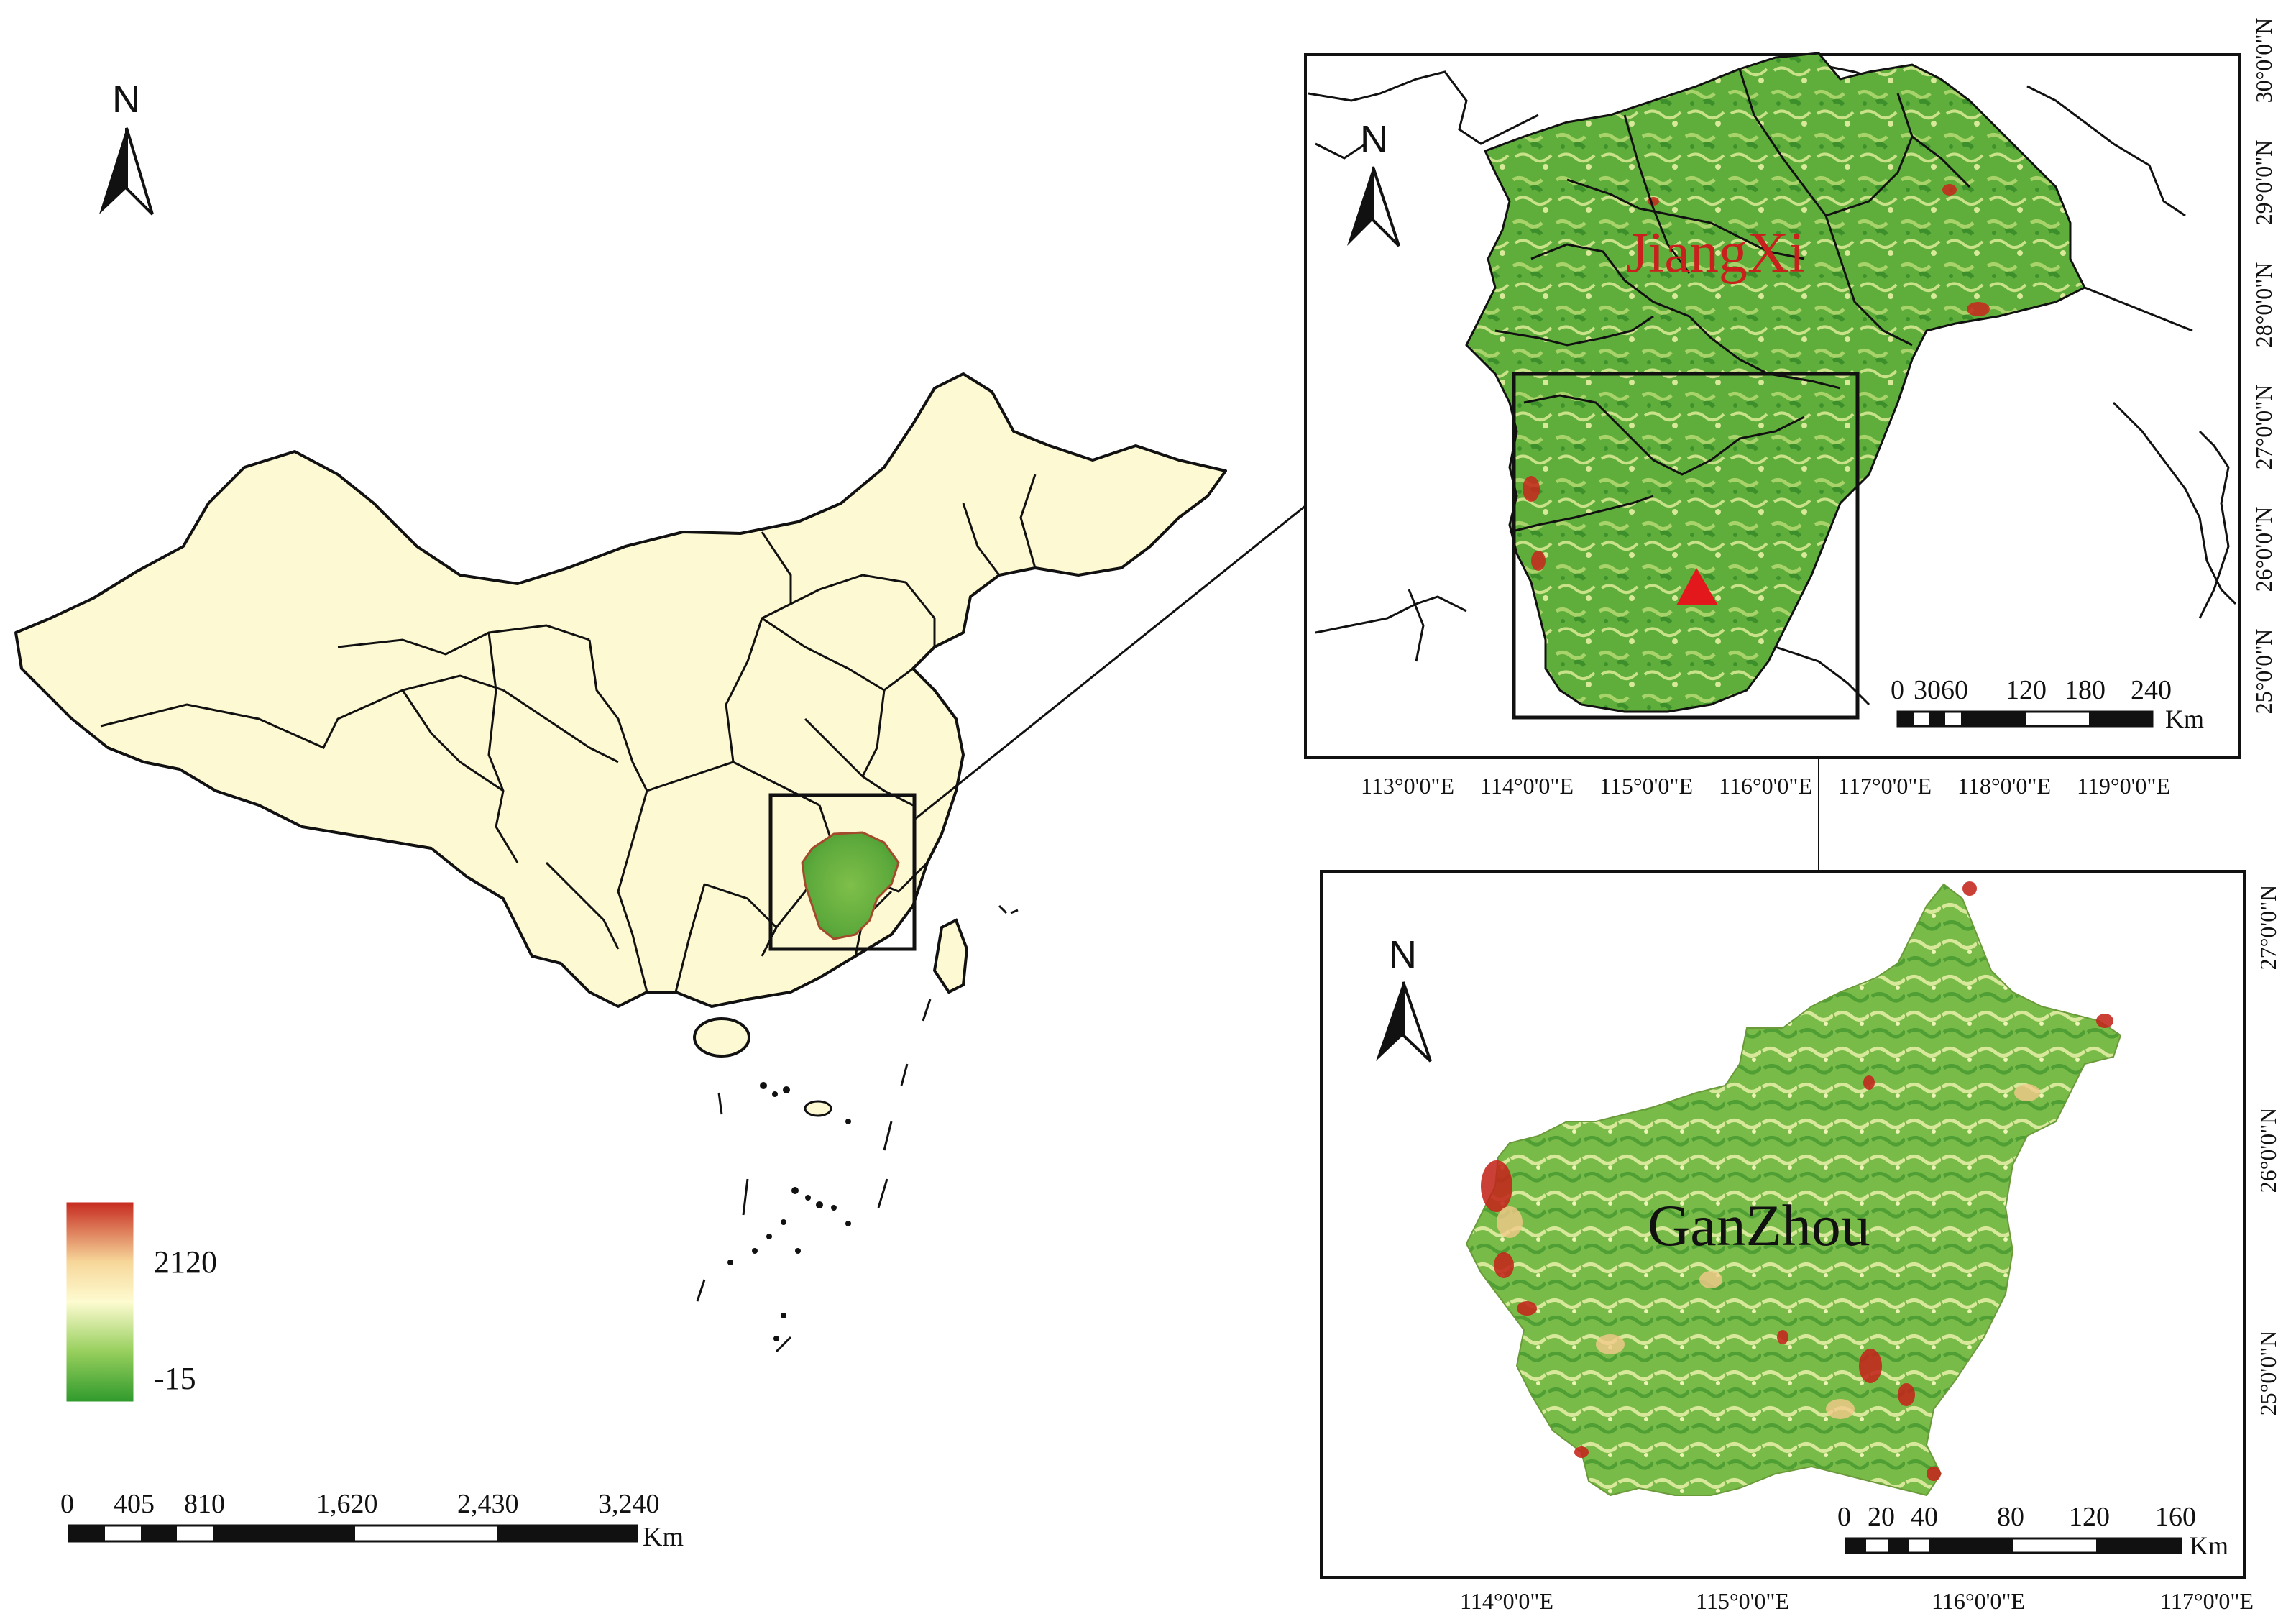  Describe the element at coordinates (857, 1128) in the screenshot. I see `dashed-boundary` at that location.